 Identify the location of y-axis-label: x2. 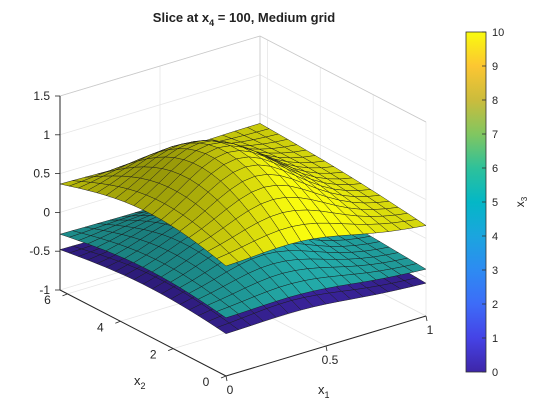
(140, 382).